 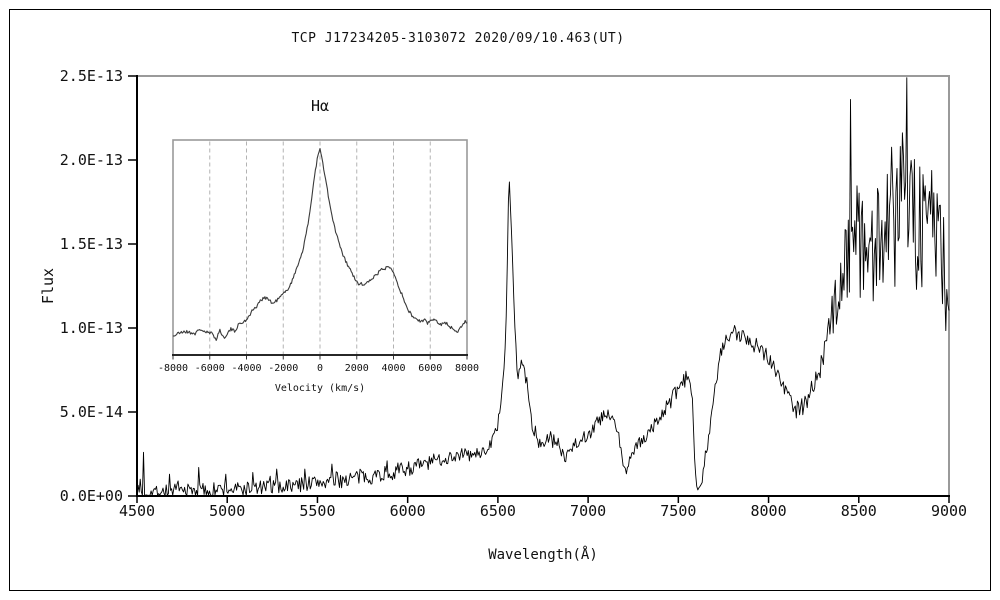 What do you see at coordinates (858, 511) in the screenshot?
I see `x-tick-label: 8500` at bounding box center [858, 511].